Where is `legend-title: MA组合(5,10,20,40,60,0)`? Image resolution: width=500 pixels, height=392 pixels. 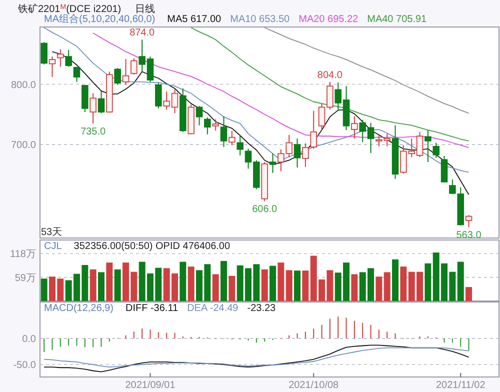
legend-title: MA组合(5,10,20,40,60,0) is located at coordinates (100, 19).